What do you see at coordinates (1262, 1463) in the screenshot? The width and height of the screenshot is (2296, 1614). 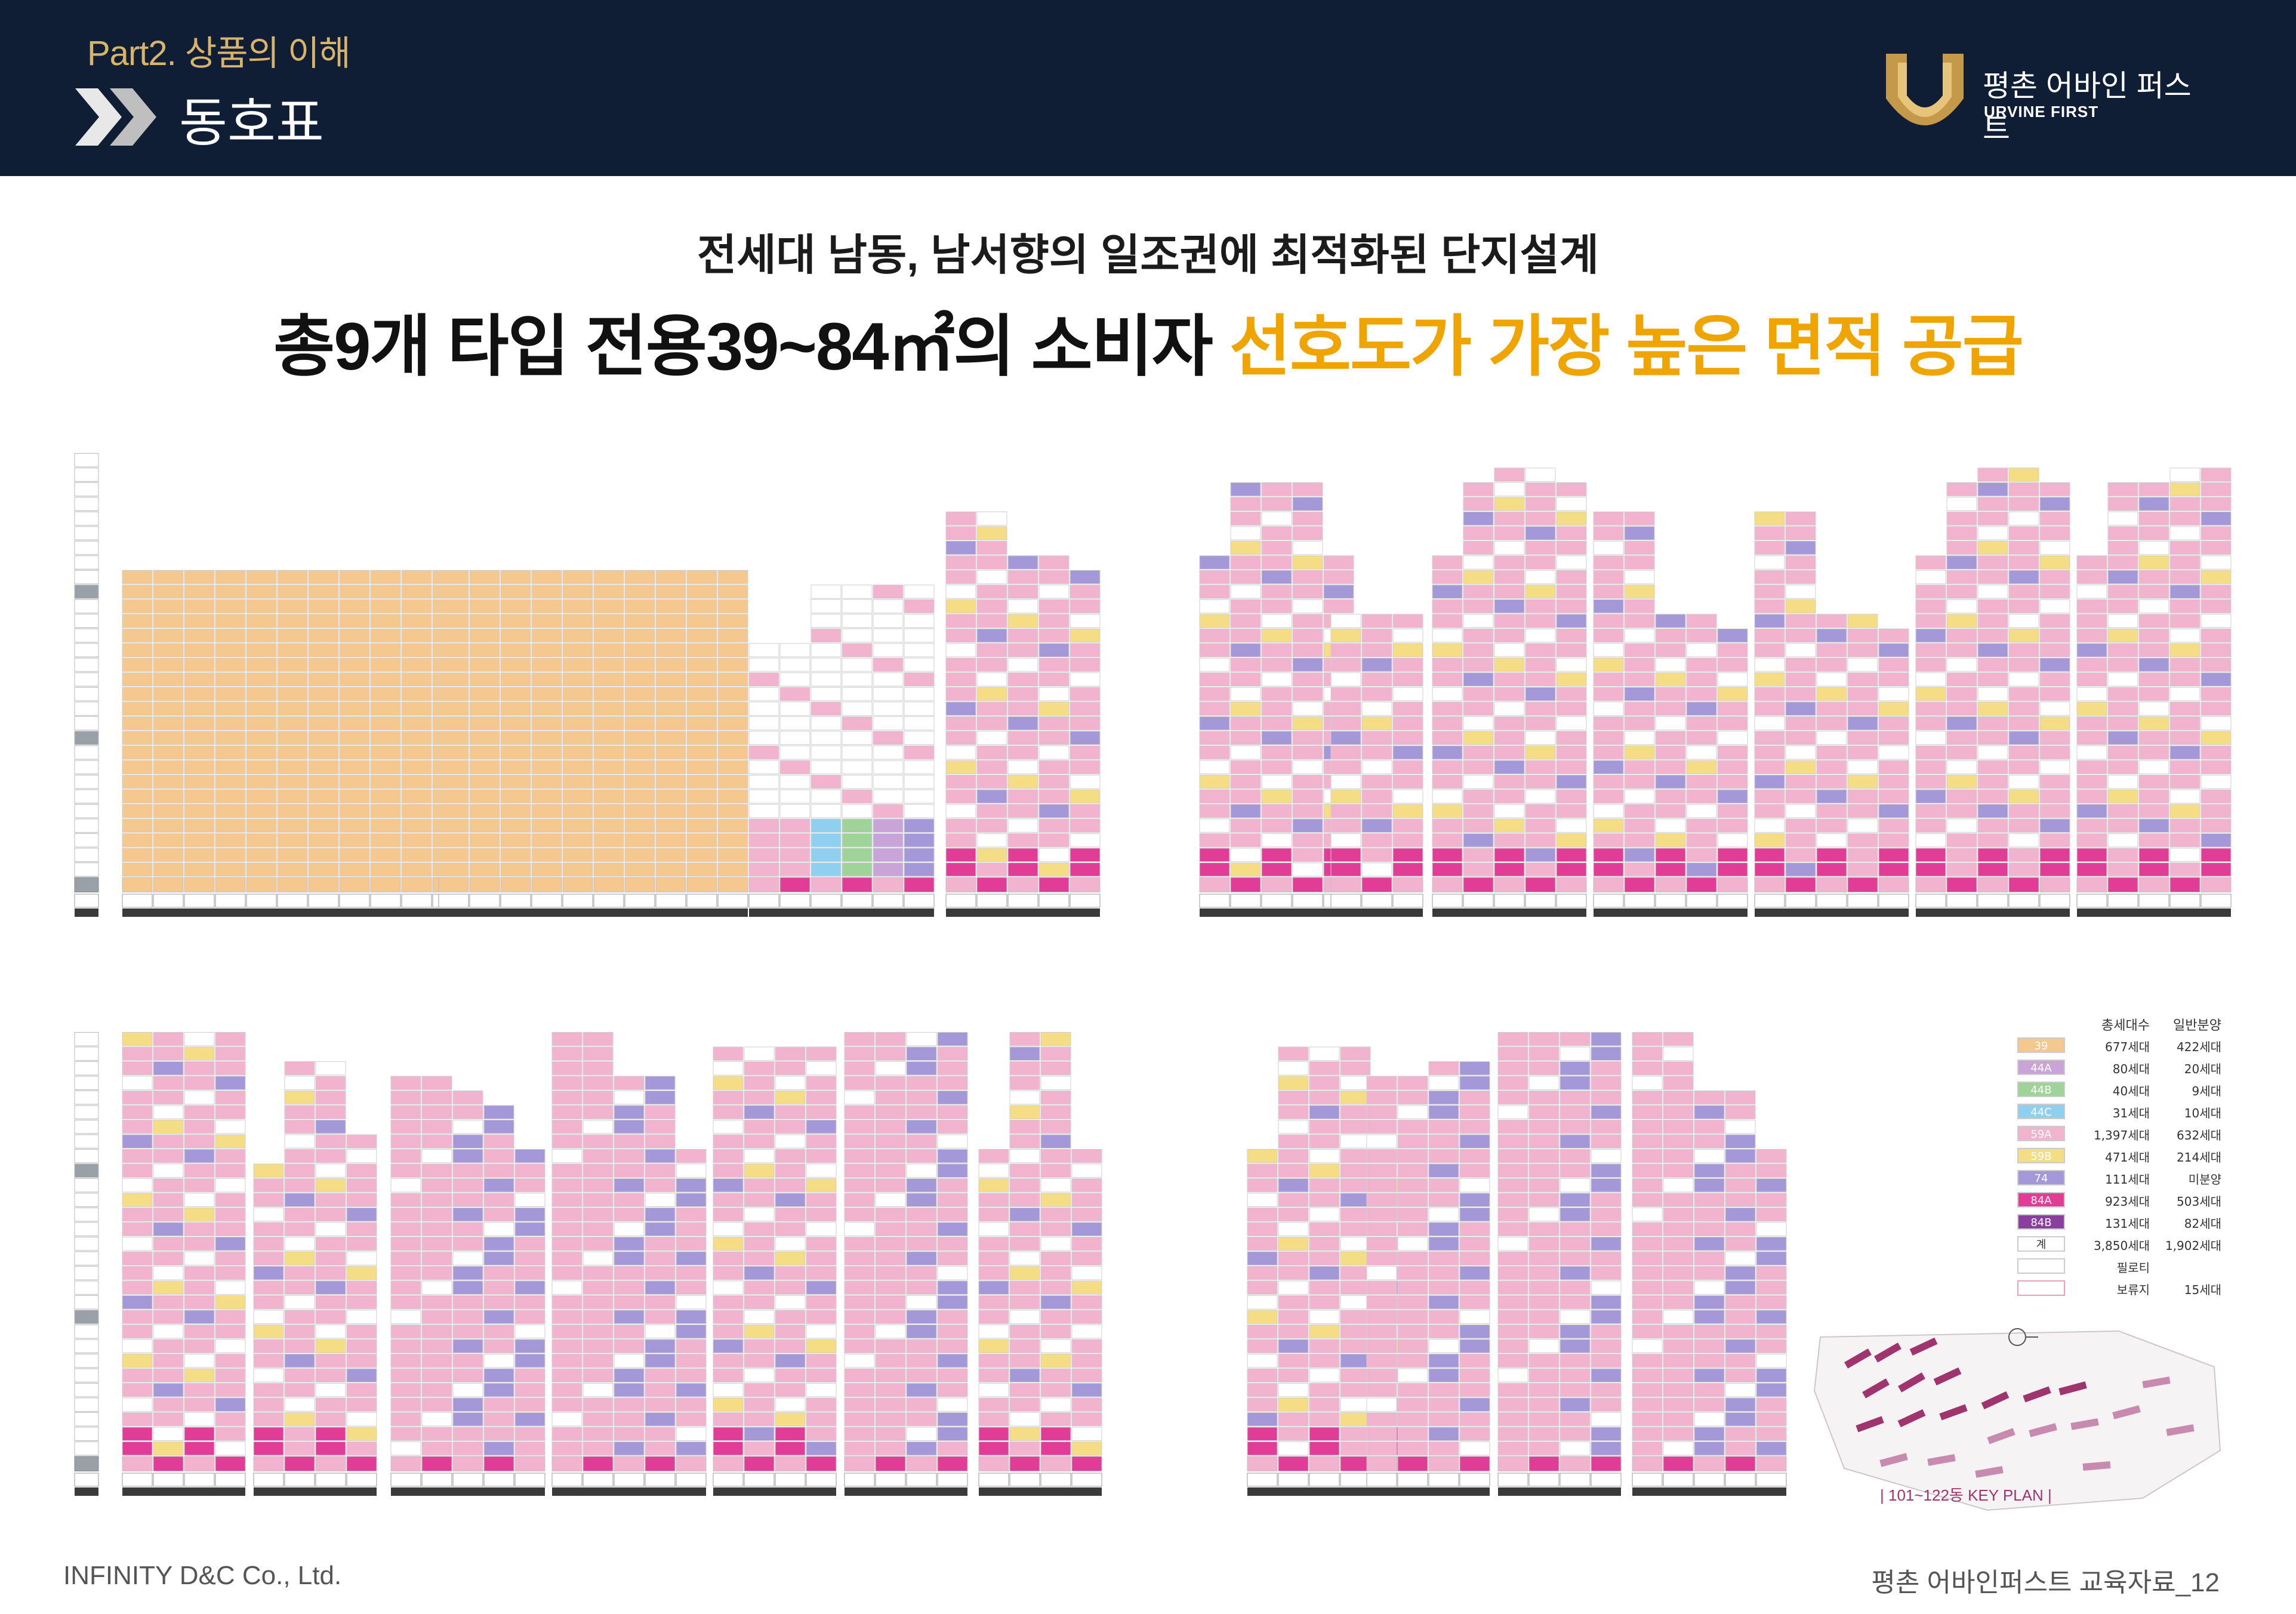 I see `pilotis-unit-cell` at bounding box center [1262, 1463].